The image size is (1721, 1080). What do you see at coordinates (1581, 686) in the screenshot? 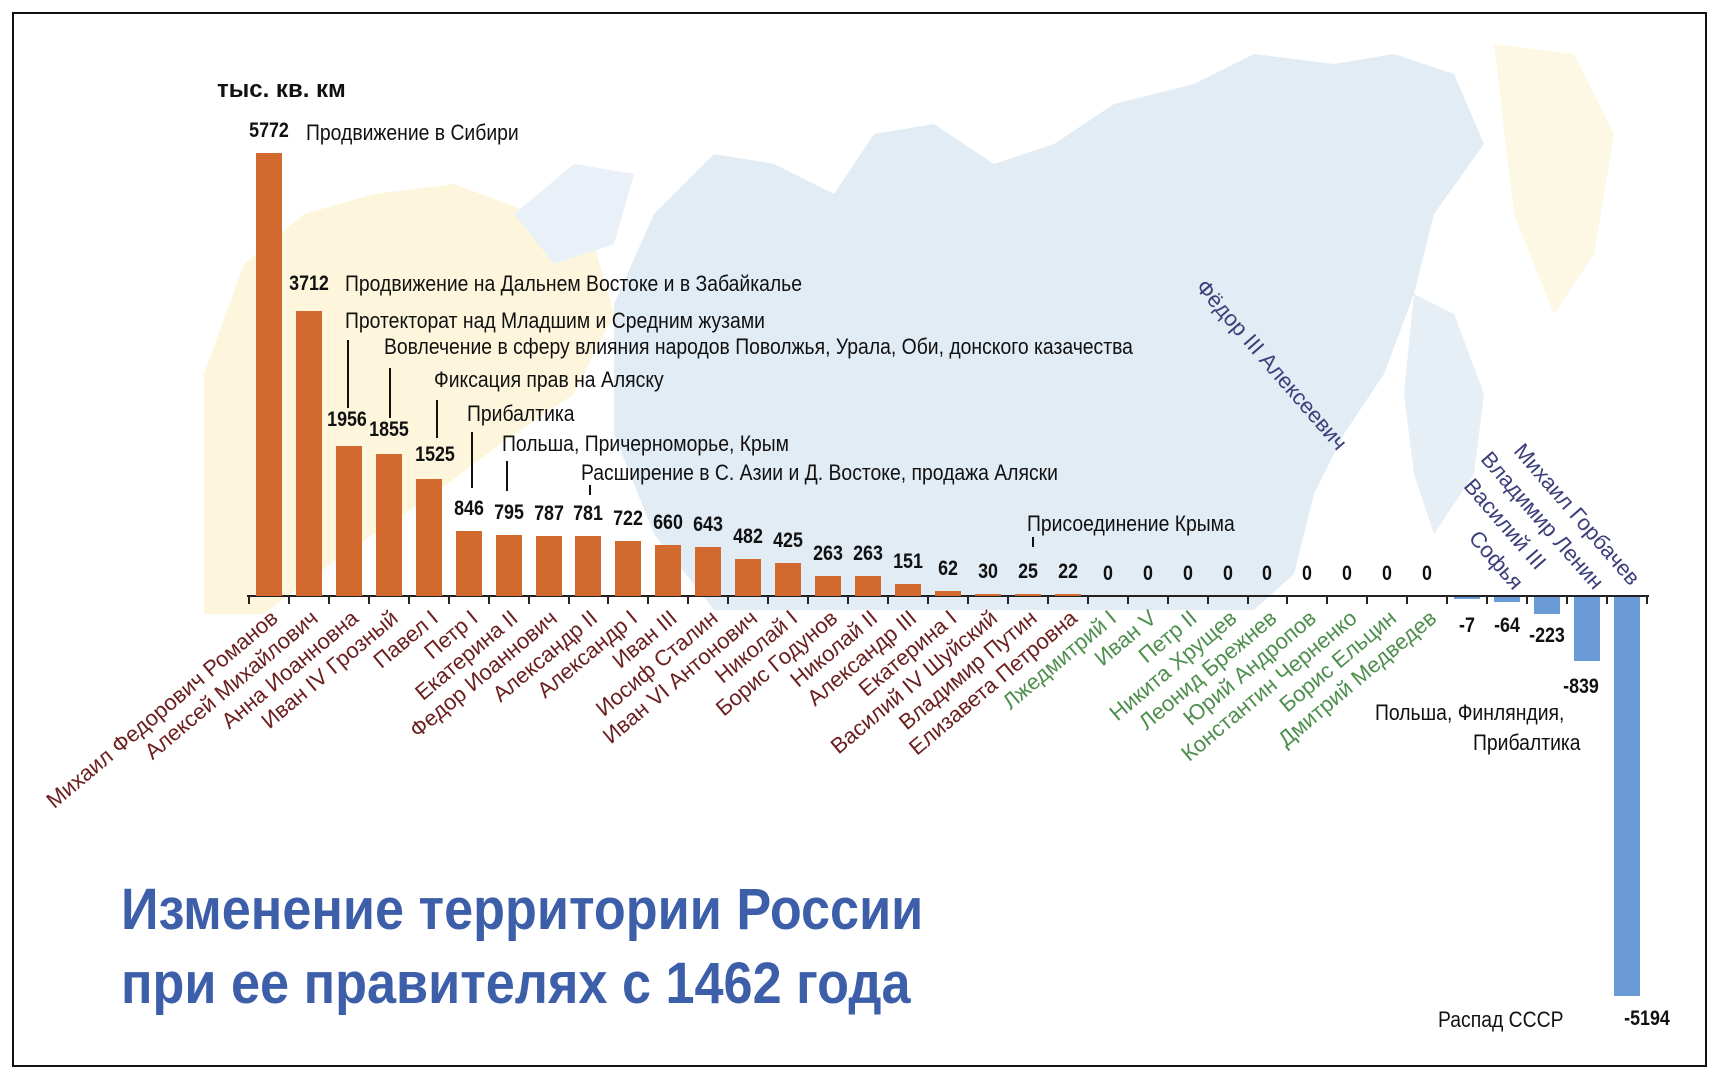
I see `value-label: -839` at bounding box center [1581, 686].